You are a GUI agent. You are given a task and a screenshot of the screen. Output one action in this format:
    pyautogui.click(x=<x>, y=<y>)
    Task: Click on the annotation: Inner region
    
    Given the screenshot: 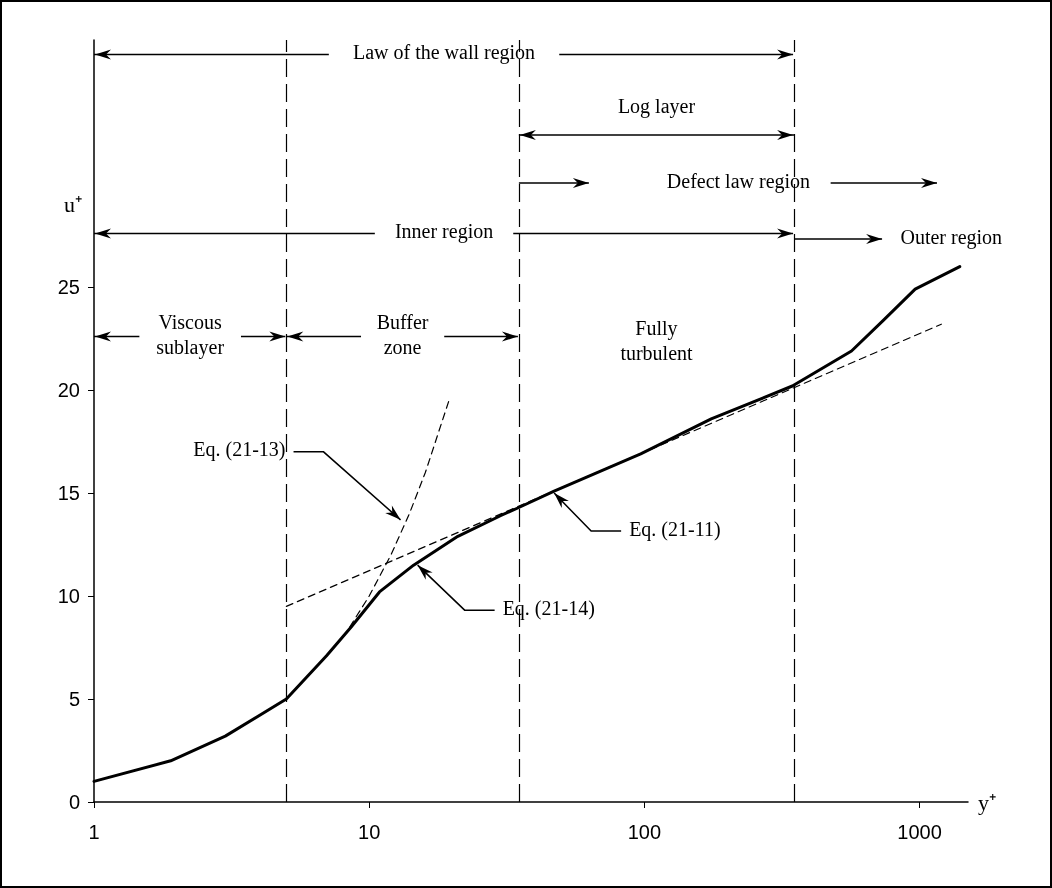 What is the action you would take?
    pyautogui.click(x=444, y=232)
    